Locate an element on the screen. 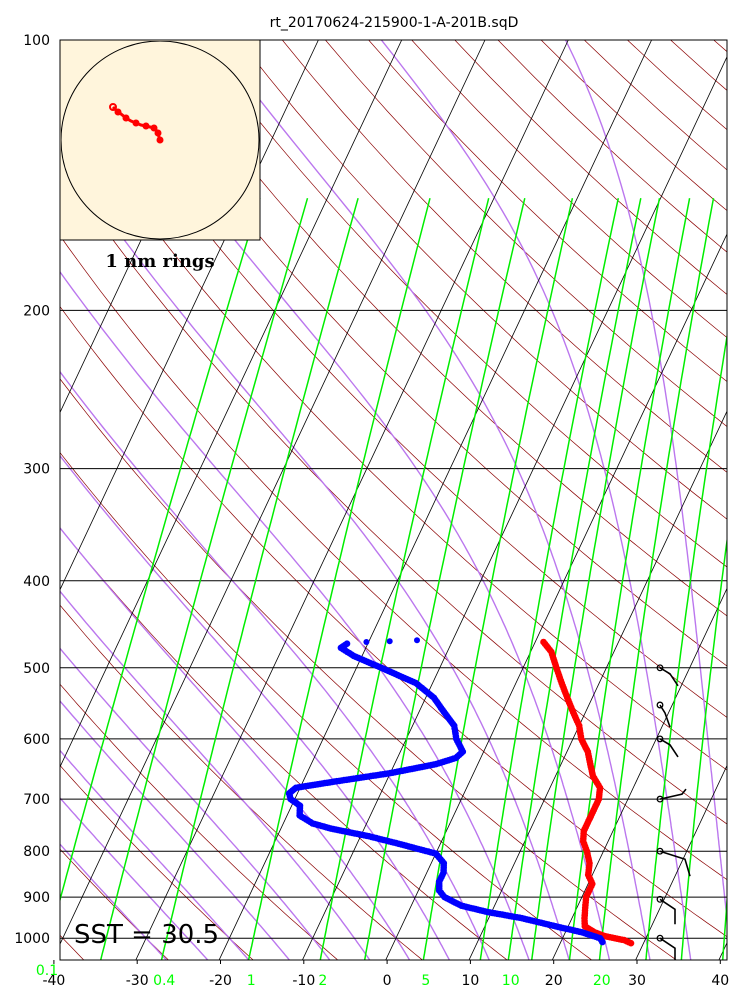  sst-label: SST = 30.5 is located at coordinates (146, 935).